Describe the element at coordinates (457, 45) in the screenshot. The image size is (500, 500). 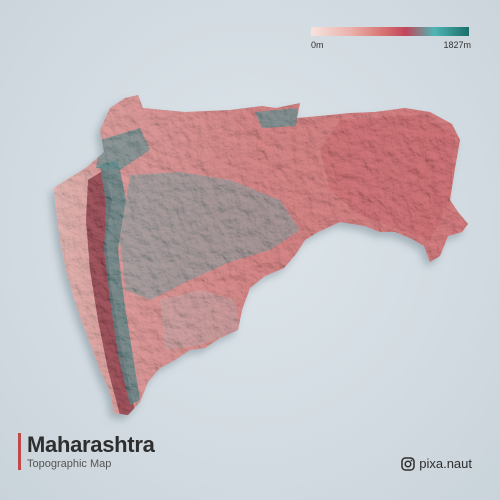
I see `legend-max-label: 1827m` at that location.